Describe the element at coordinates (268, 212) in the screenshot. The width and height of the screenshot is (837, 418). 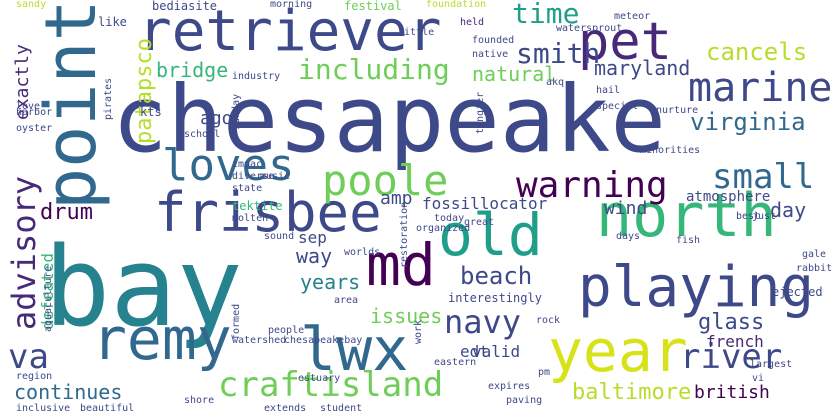
I see `cloud-word: frisbee` at that location.